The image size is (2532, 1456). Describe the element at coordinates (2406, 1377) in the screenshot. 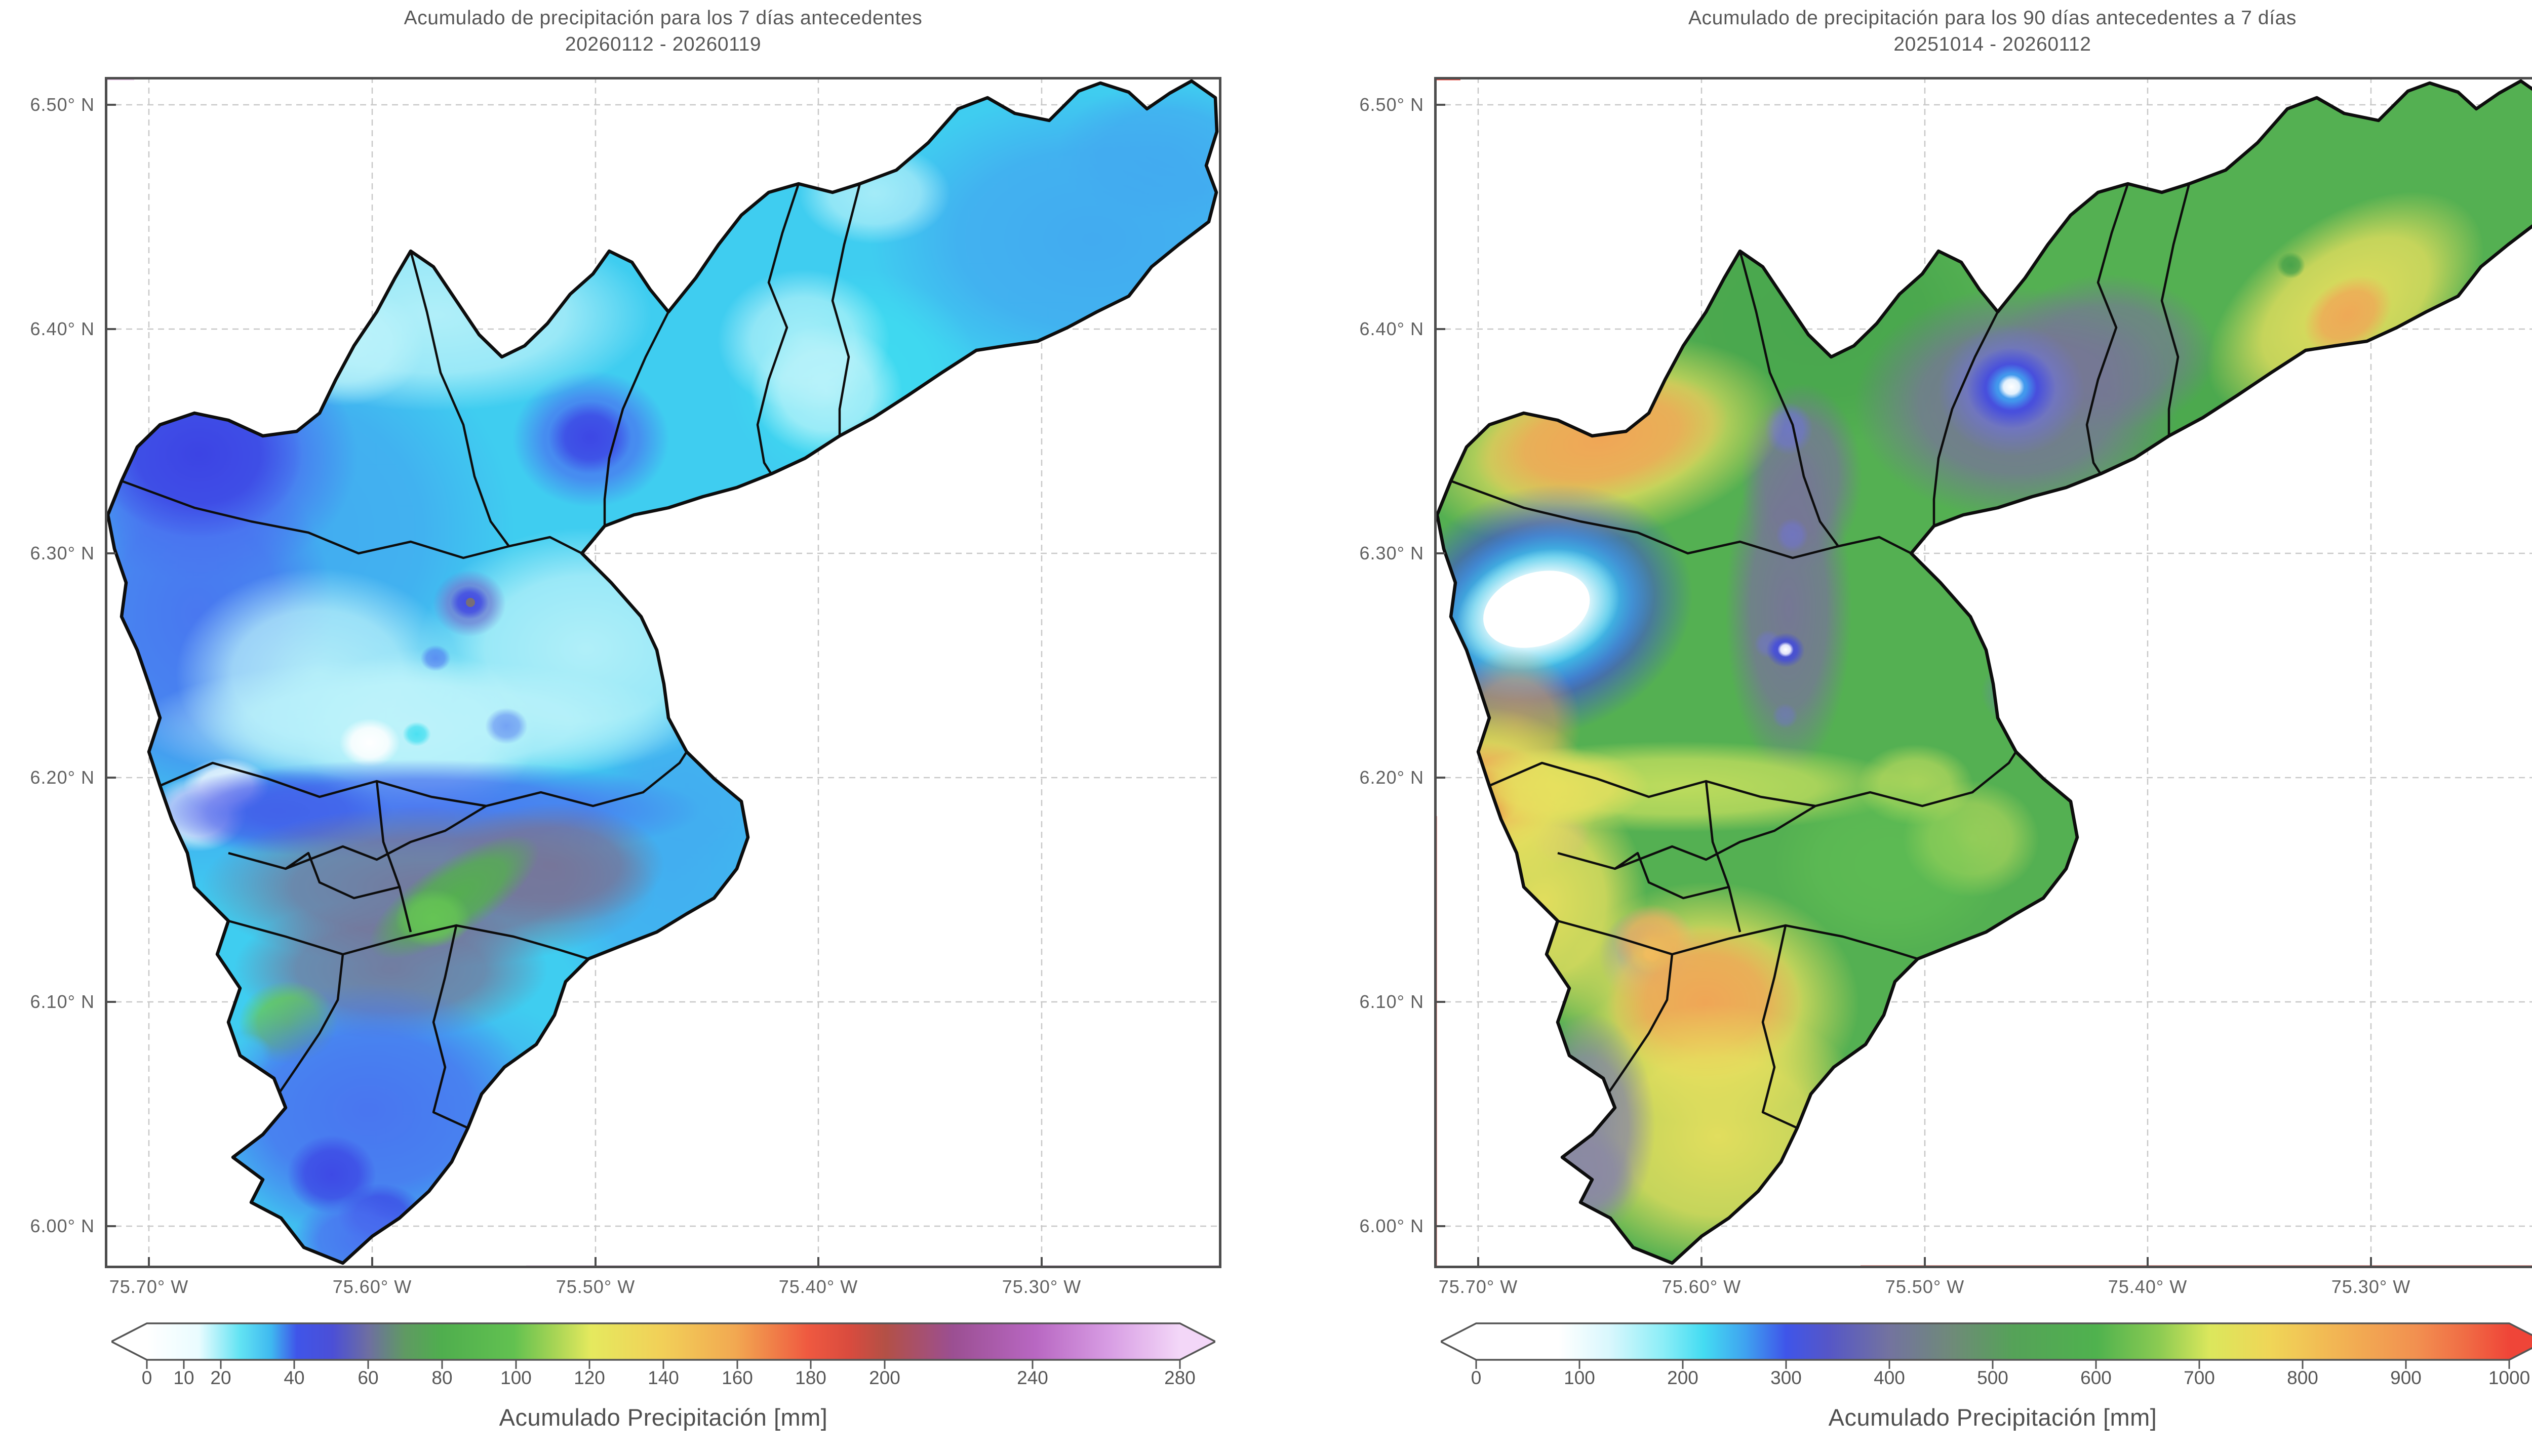

I see `cb-tick: 900` at that location.